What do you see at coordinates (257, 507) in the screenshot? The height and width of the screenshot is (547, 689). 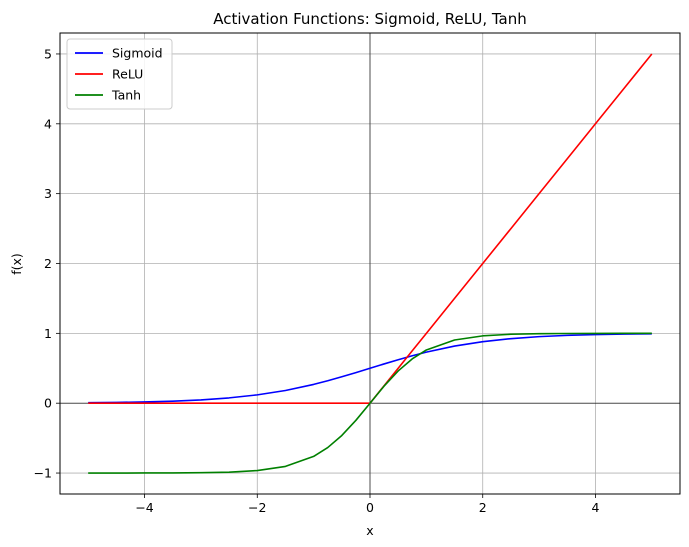 I see `x-tick-label: −2` at bounding box center [257, 507].